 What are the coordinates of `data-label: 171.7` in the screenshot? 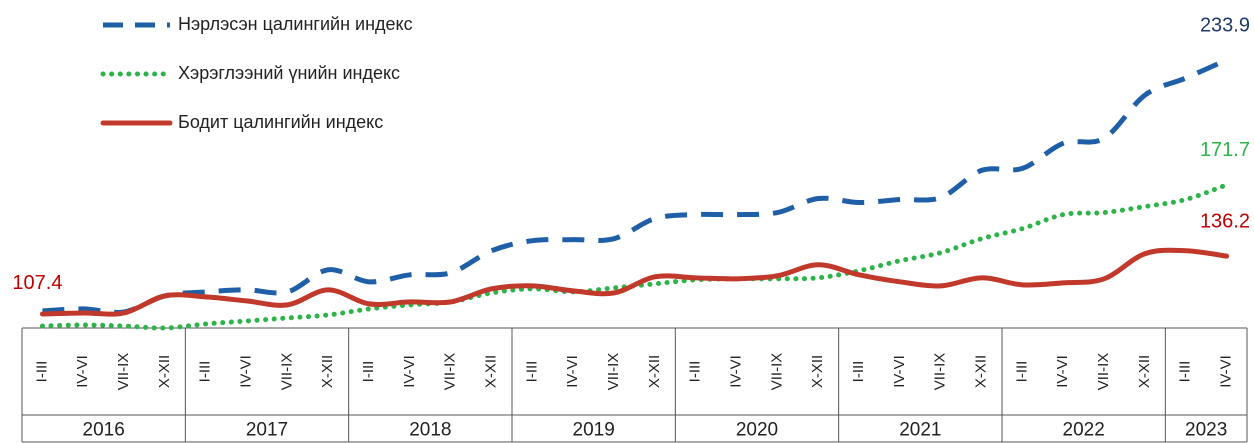 It's located at (1225, 150).